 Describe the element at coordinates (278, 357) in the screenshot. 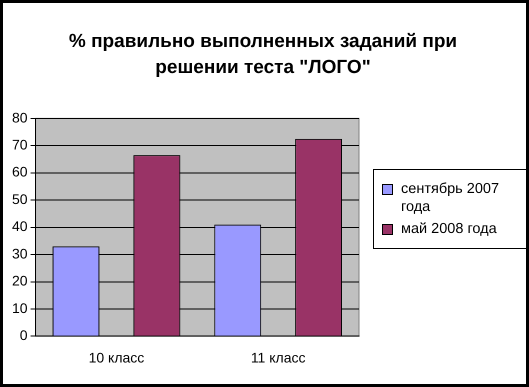

I see `x-tick-label: 11 класс` at that location.